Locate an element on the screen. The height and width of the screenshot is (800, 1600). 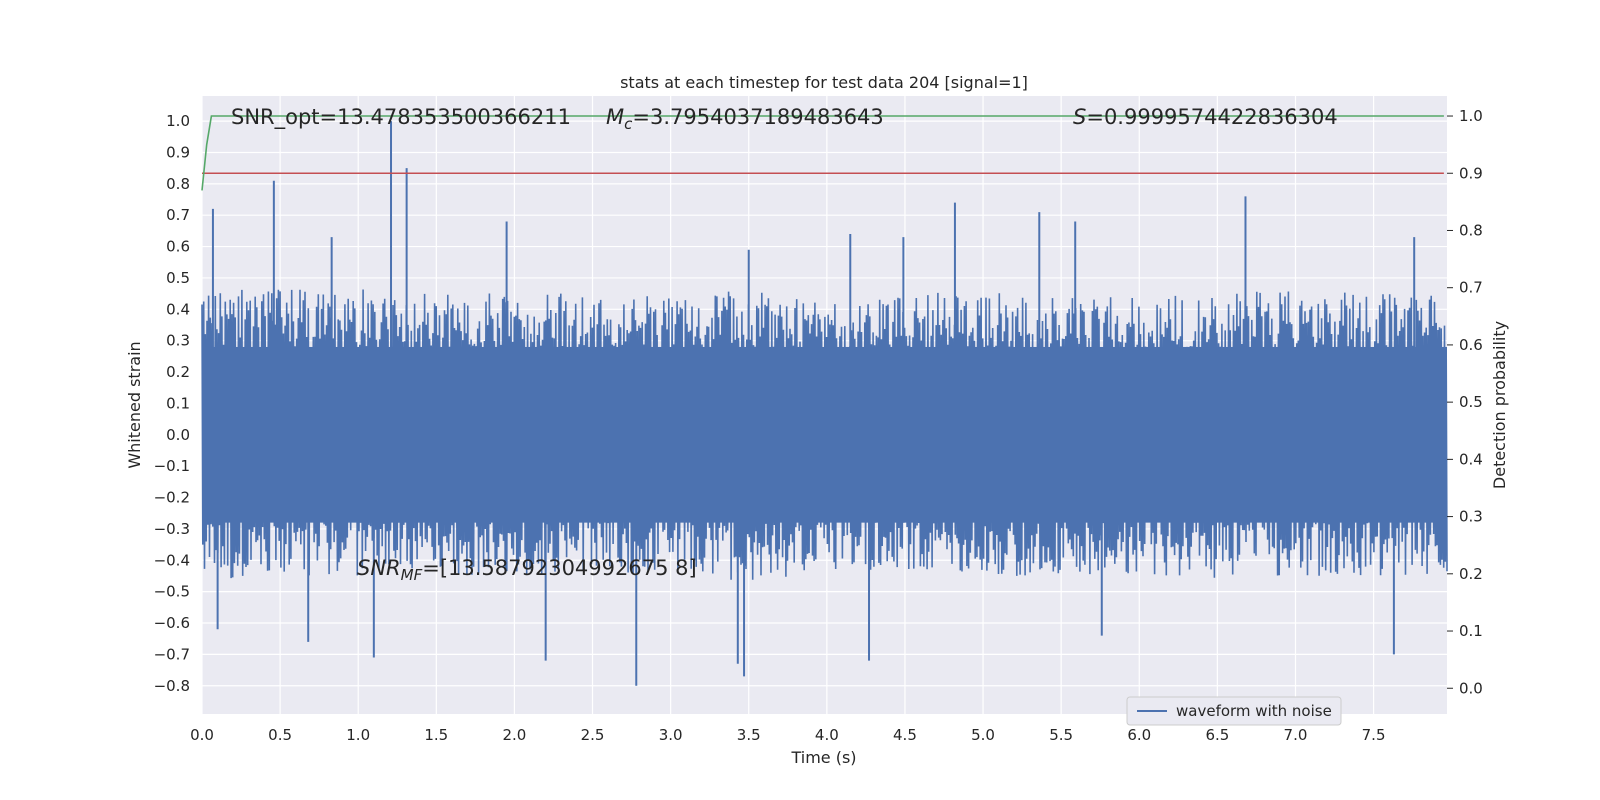
annotation-chirp-mass-symbol: M is located at coordinates (615, 117).